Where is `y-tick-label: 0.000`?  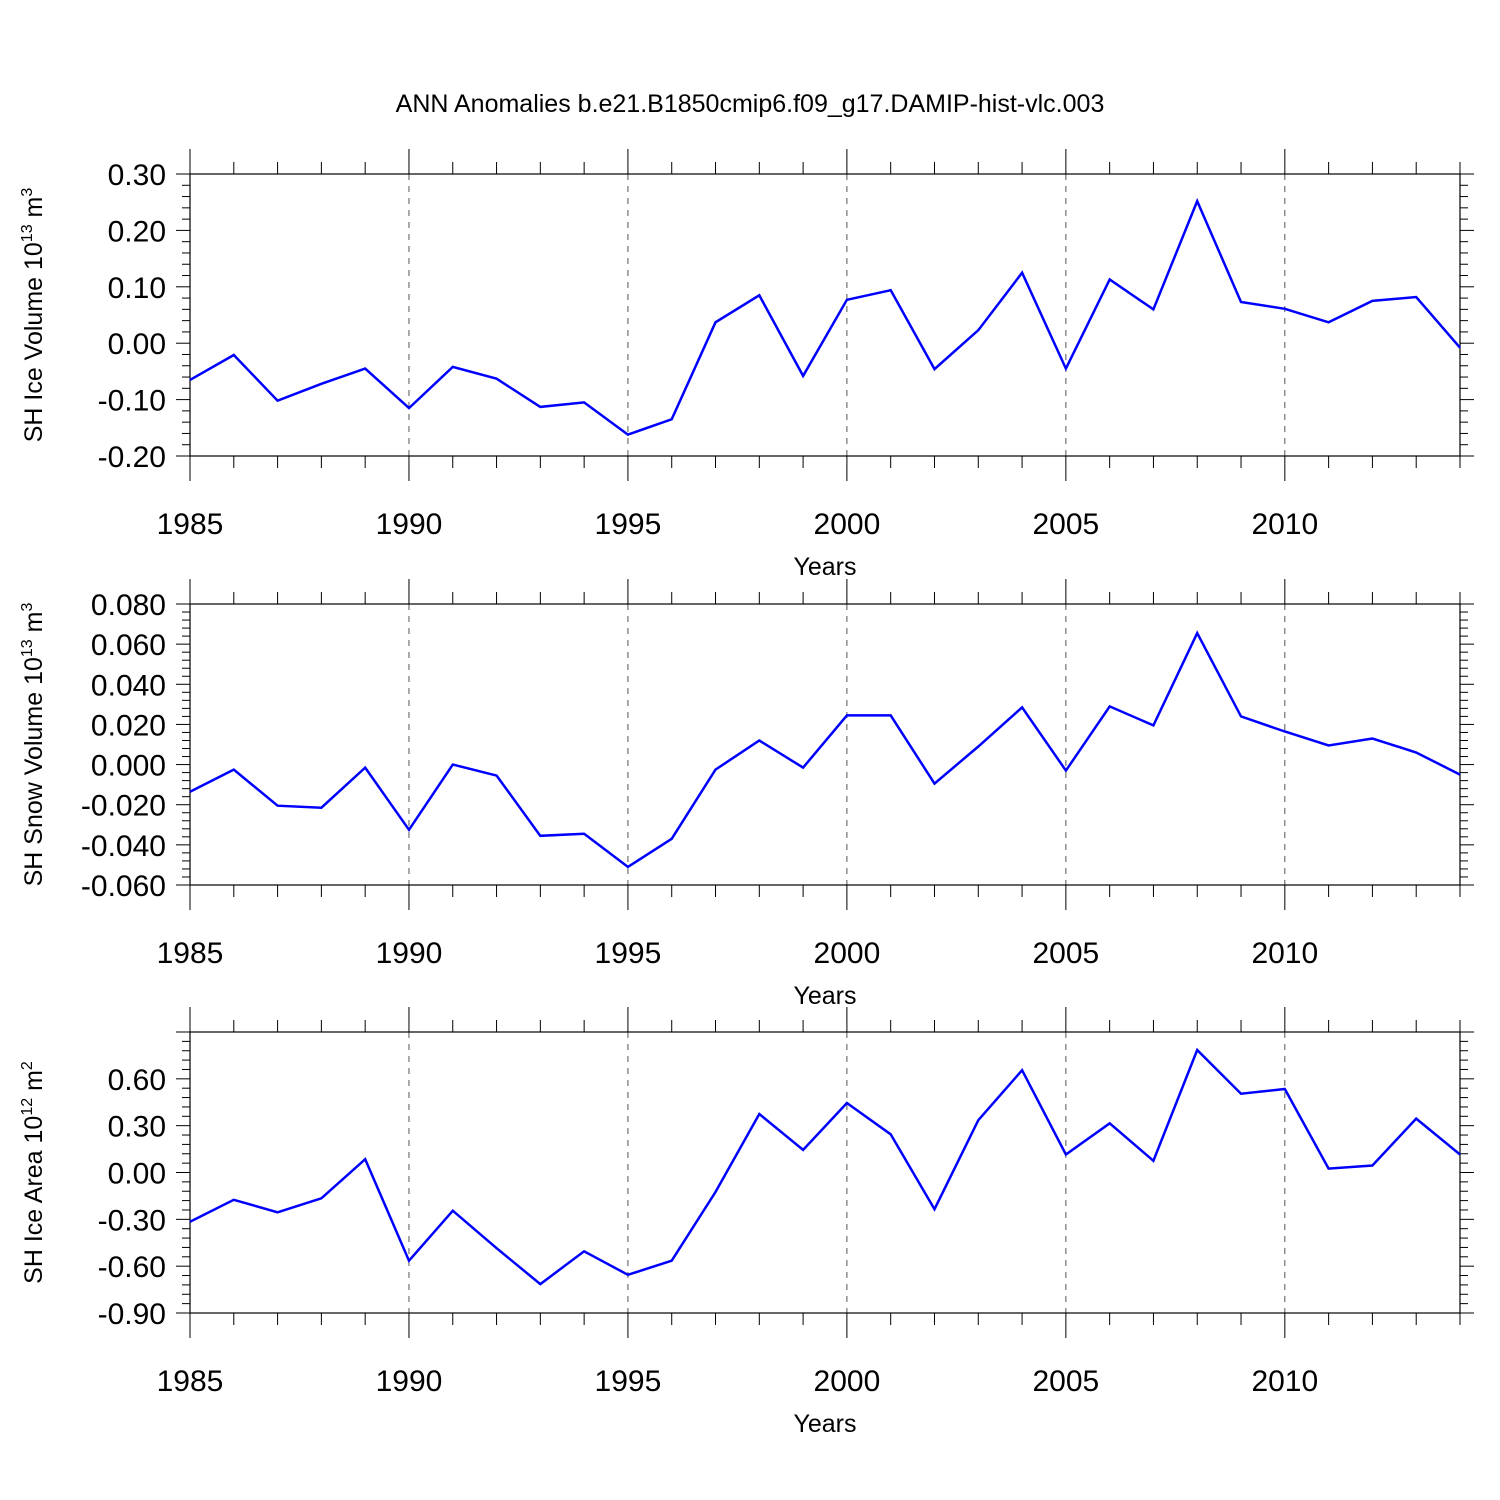 y-tick-label: 0.000 is located at coordinates (128, 766).